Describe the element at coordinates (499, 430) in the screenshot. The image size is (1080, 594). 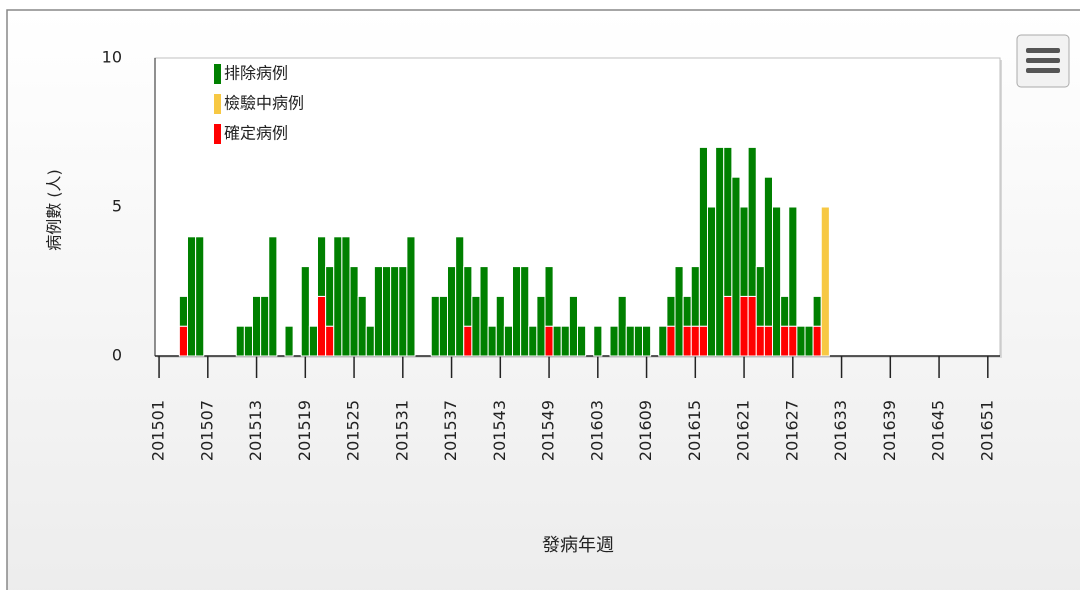
I see `x-tick-label: 201543` at that location.